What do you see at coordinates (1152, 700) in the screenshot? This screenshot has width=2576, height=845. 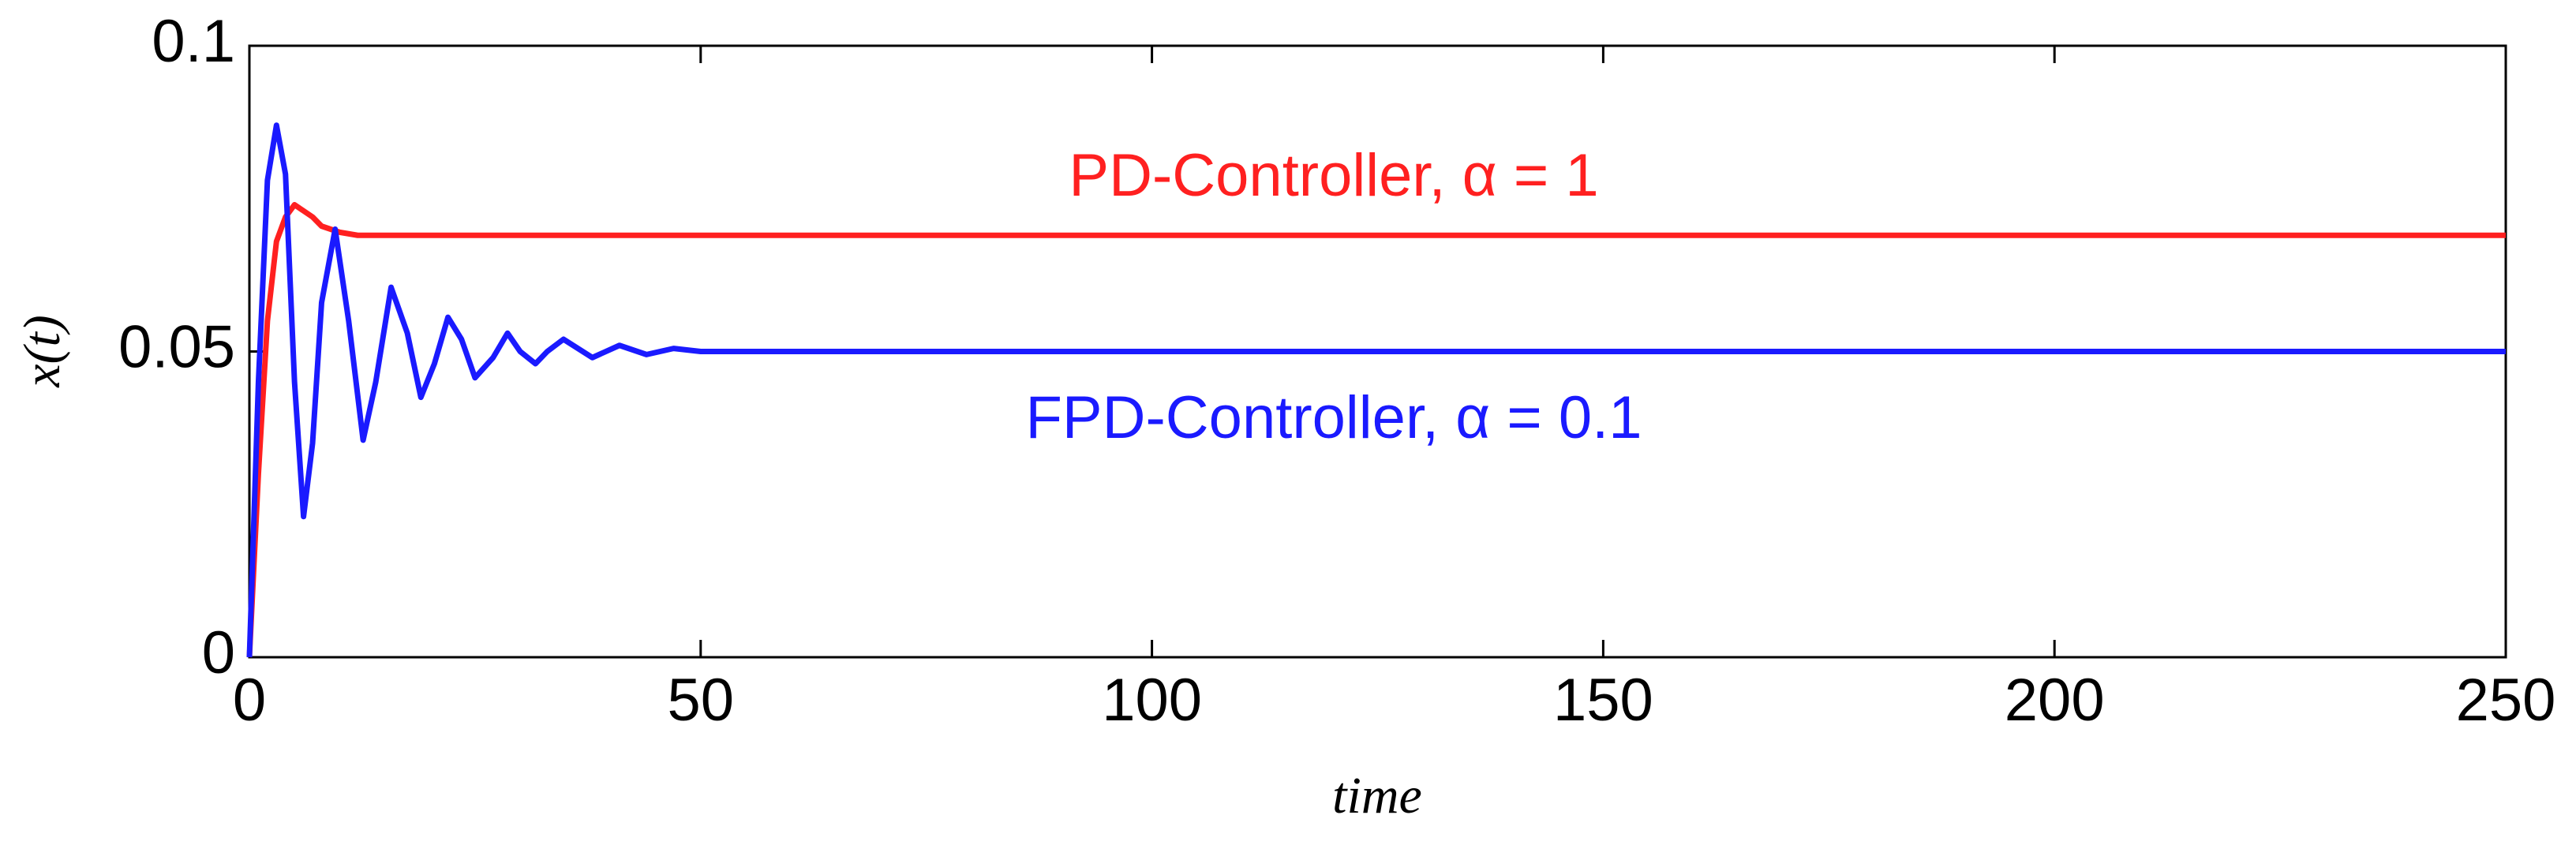 I see `x-tick-label: 100` at bounding box center [1152, 700].